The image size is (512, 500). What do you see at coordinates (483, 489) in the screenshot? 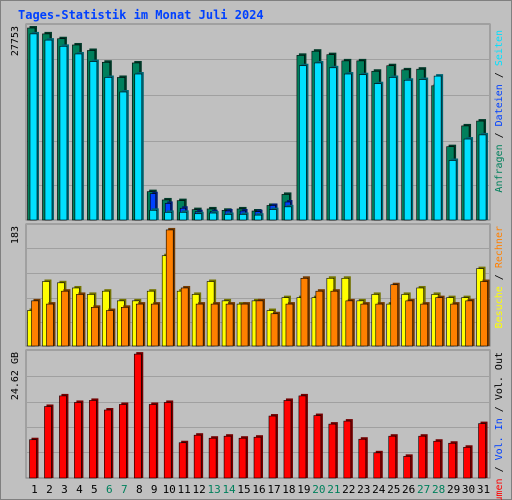
I see `x-tick-label: 31` at bounding box center [483, 489].